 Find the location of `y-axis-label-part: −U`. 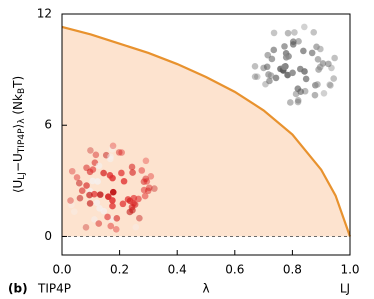

y-axis-label-part: −U is located at coordinates (18, 162).